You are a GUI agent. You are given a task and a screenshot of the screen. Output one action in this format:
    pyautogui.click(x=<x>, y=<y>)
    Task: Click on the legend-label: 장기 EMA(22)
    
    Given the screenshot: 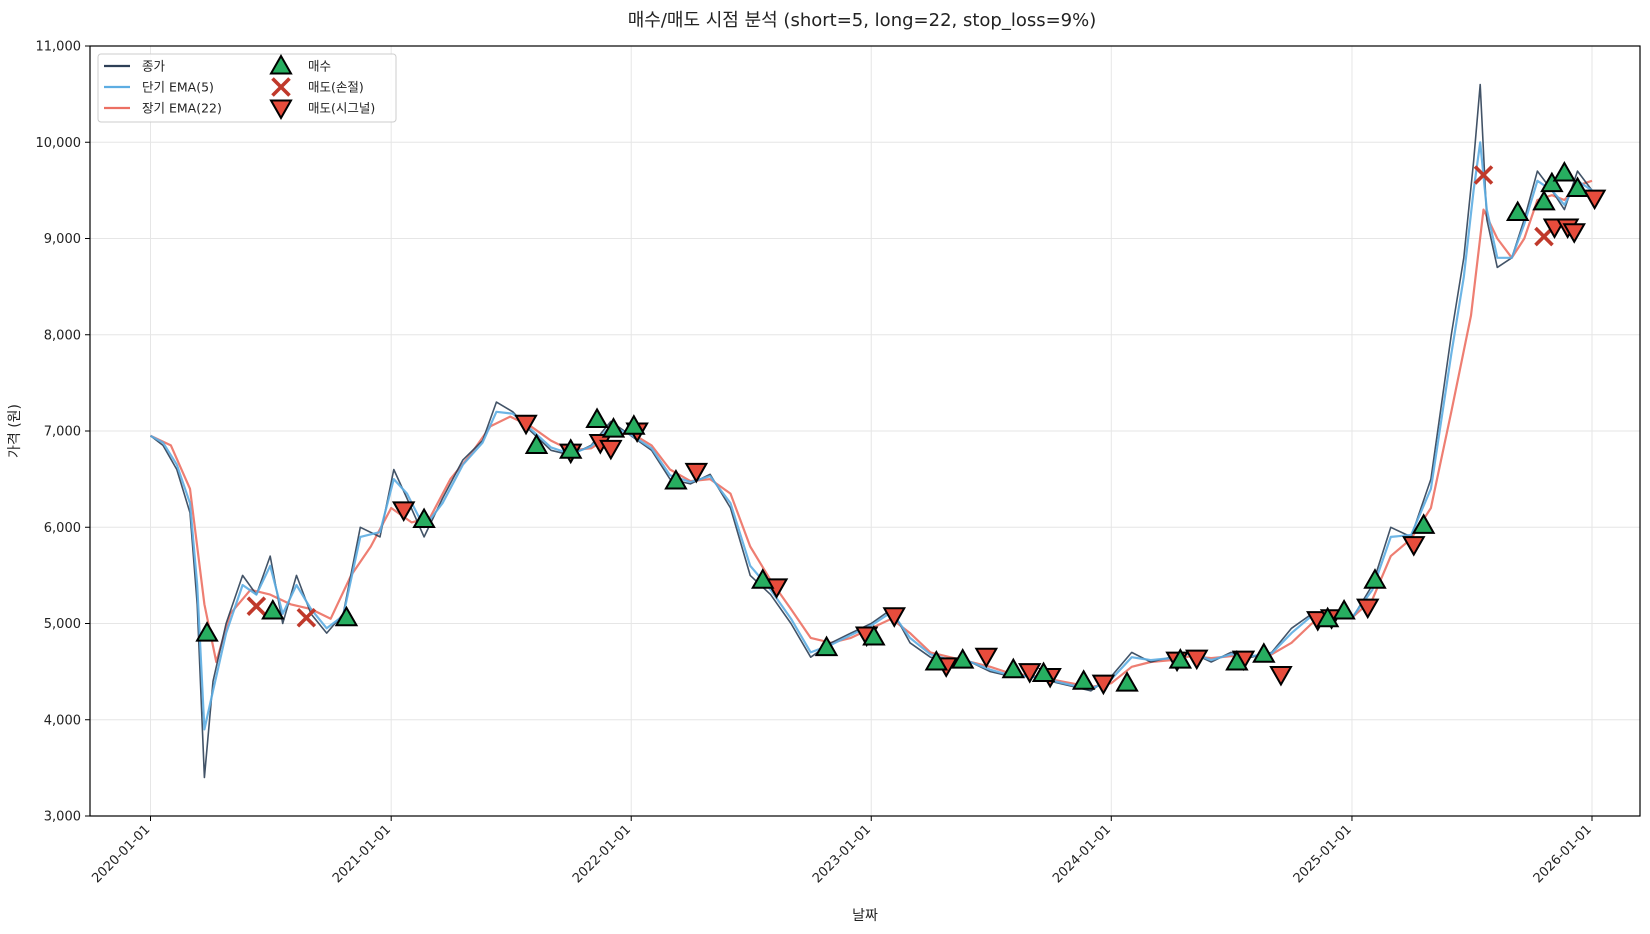 What is the action you would take?
    pyautogui.click(x=182, y=108)
    